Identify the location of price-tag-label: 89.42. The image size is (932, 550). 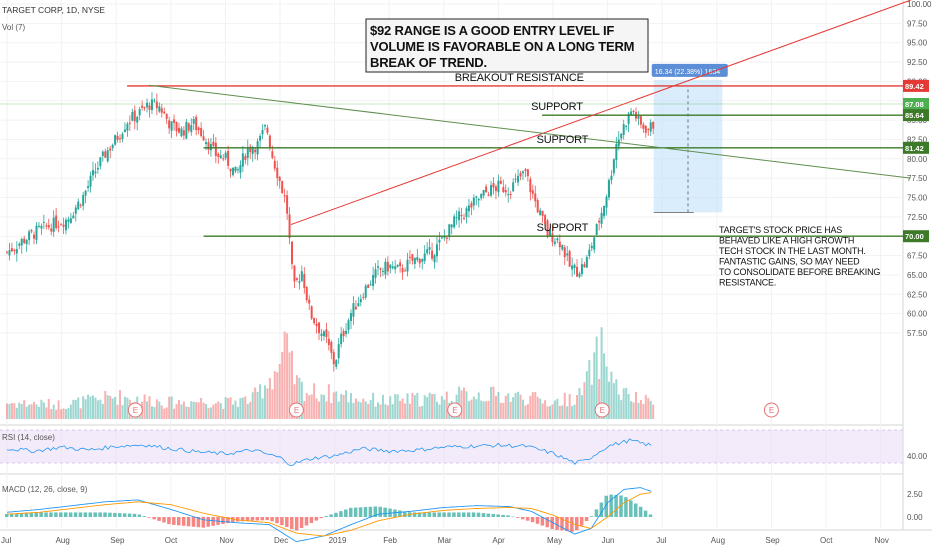
(914, 86).